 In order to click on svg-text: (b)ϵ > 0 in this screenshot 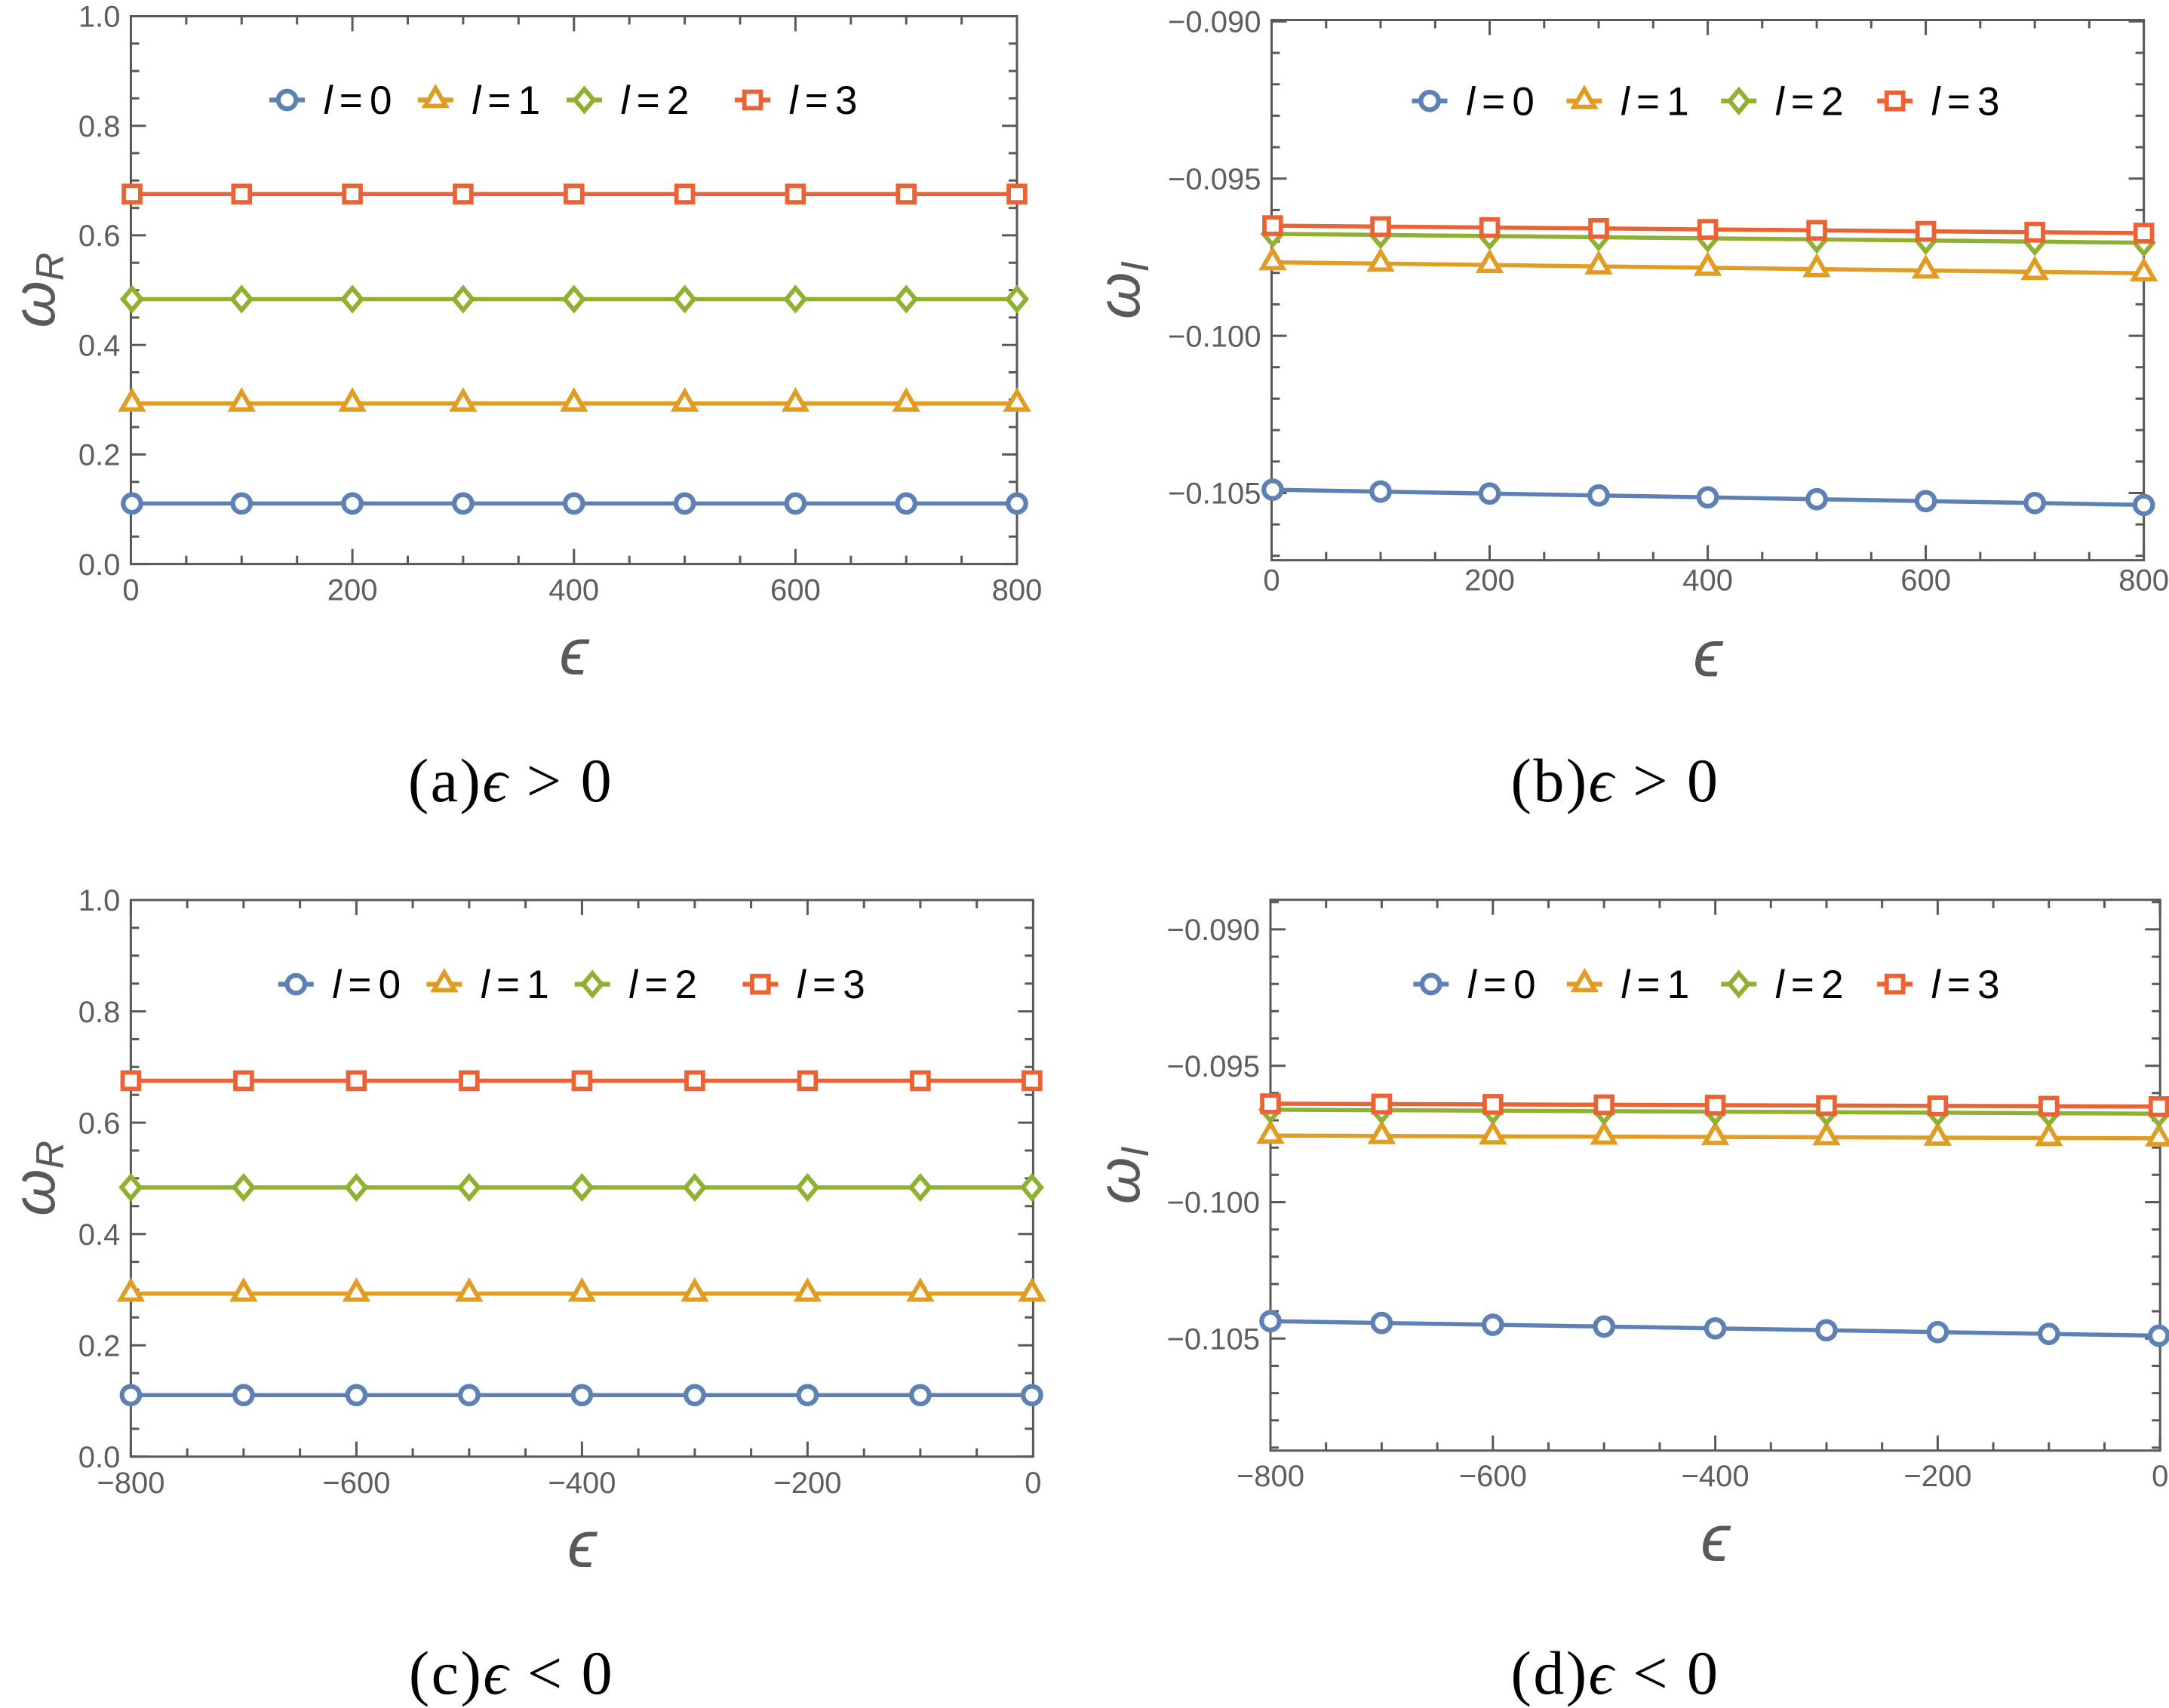, I will do `click(1615, 781)`.